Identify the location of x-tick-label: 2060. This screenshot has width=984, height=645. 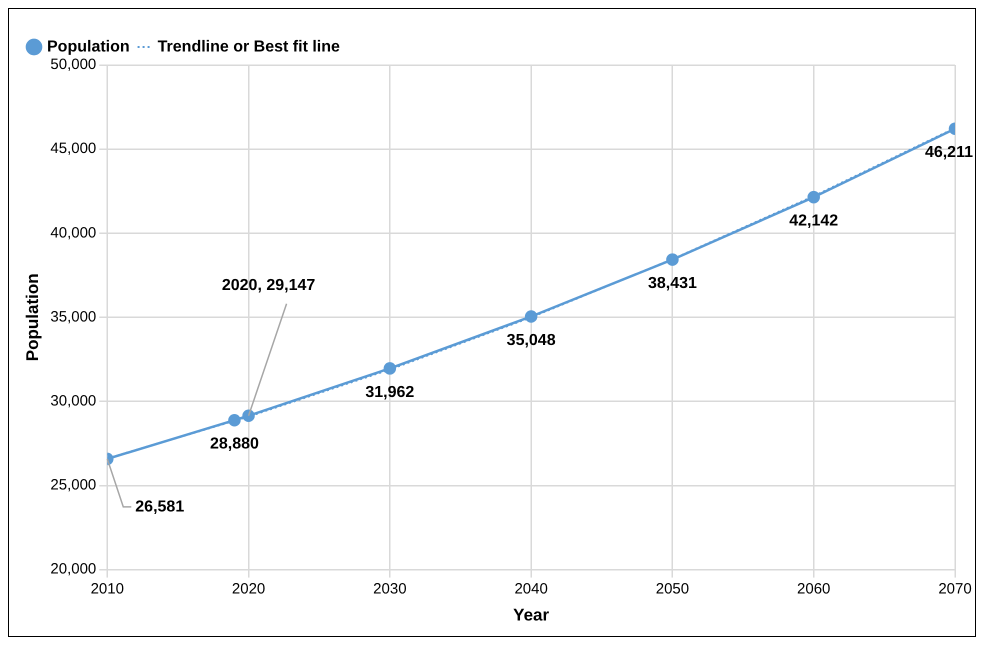
(813, 589).